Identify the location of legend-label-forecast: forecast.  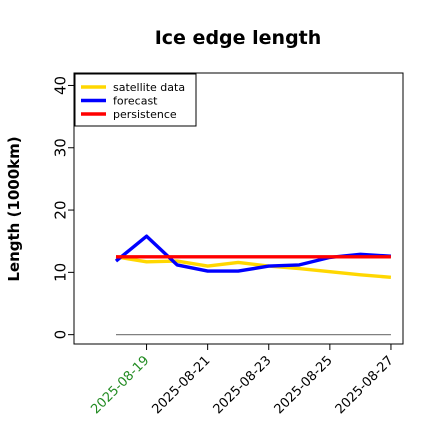
(135, 101).